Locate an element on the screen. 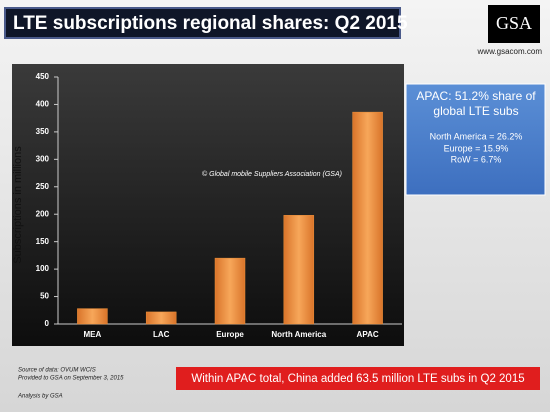 The width and height of the screenshot is (550, 417). y-tick-label: 250 is located at coordinates (43, 186).